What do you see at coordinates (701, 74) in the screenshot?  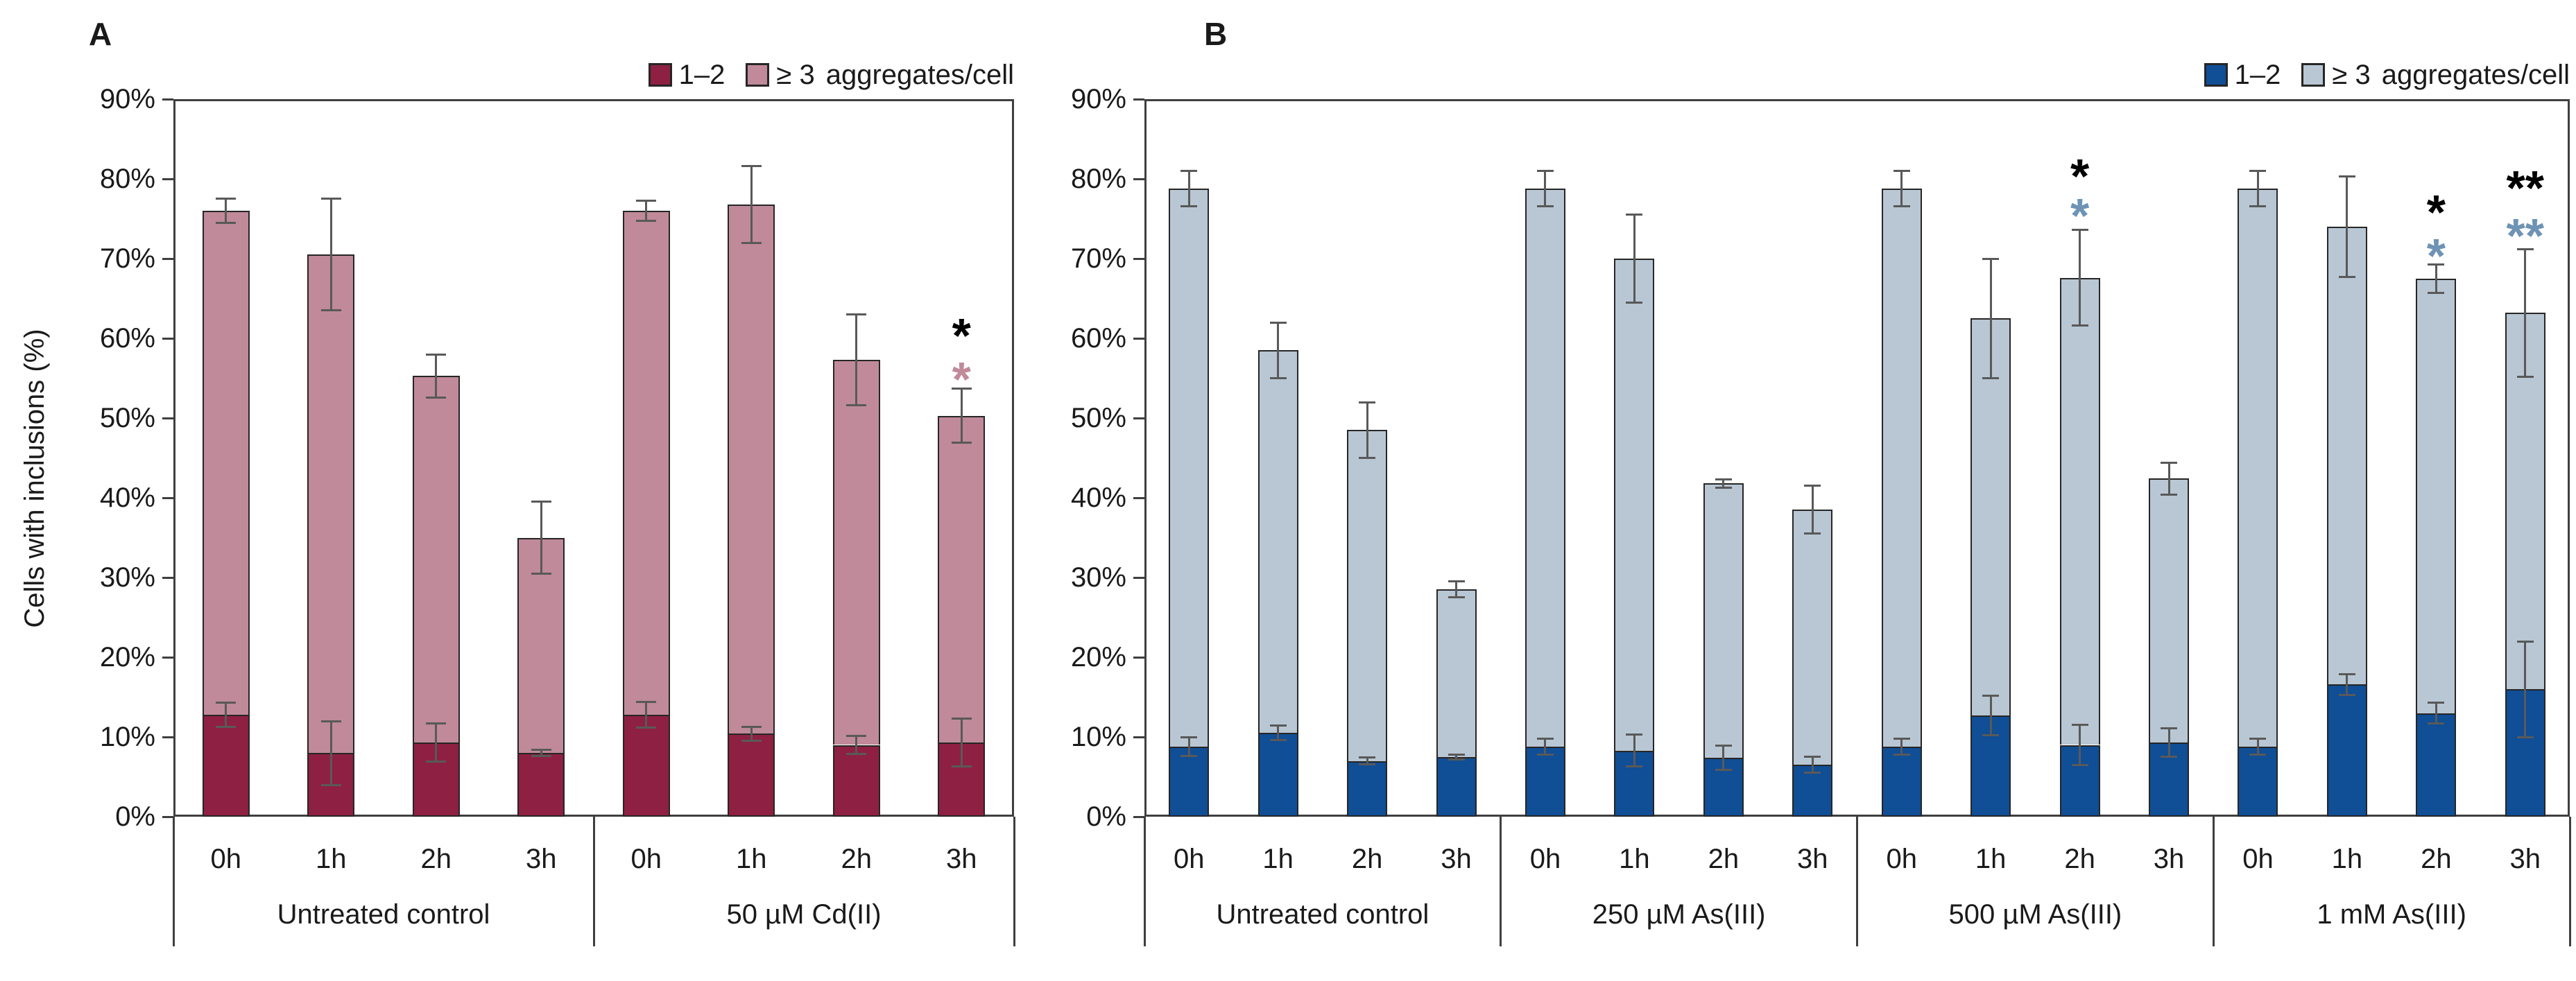 I see `legend-label-1-2: 1–2` at bounding box center [701, 74].